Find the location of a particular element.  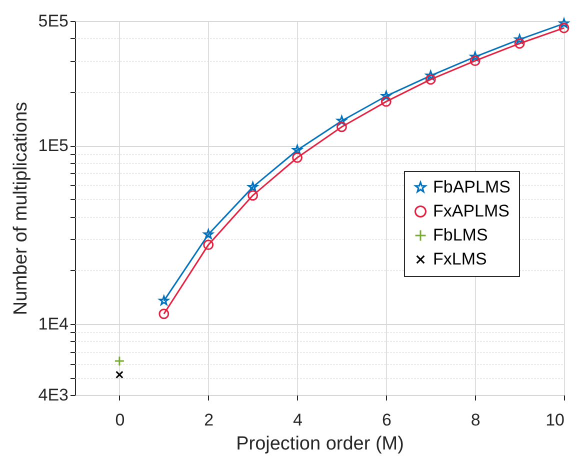

x-tick-label: 4 is located at coordinates (298, 420).